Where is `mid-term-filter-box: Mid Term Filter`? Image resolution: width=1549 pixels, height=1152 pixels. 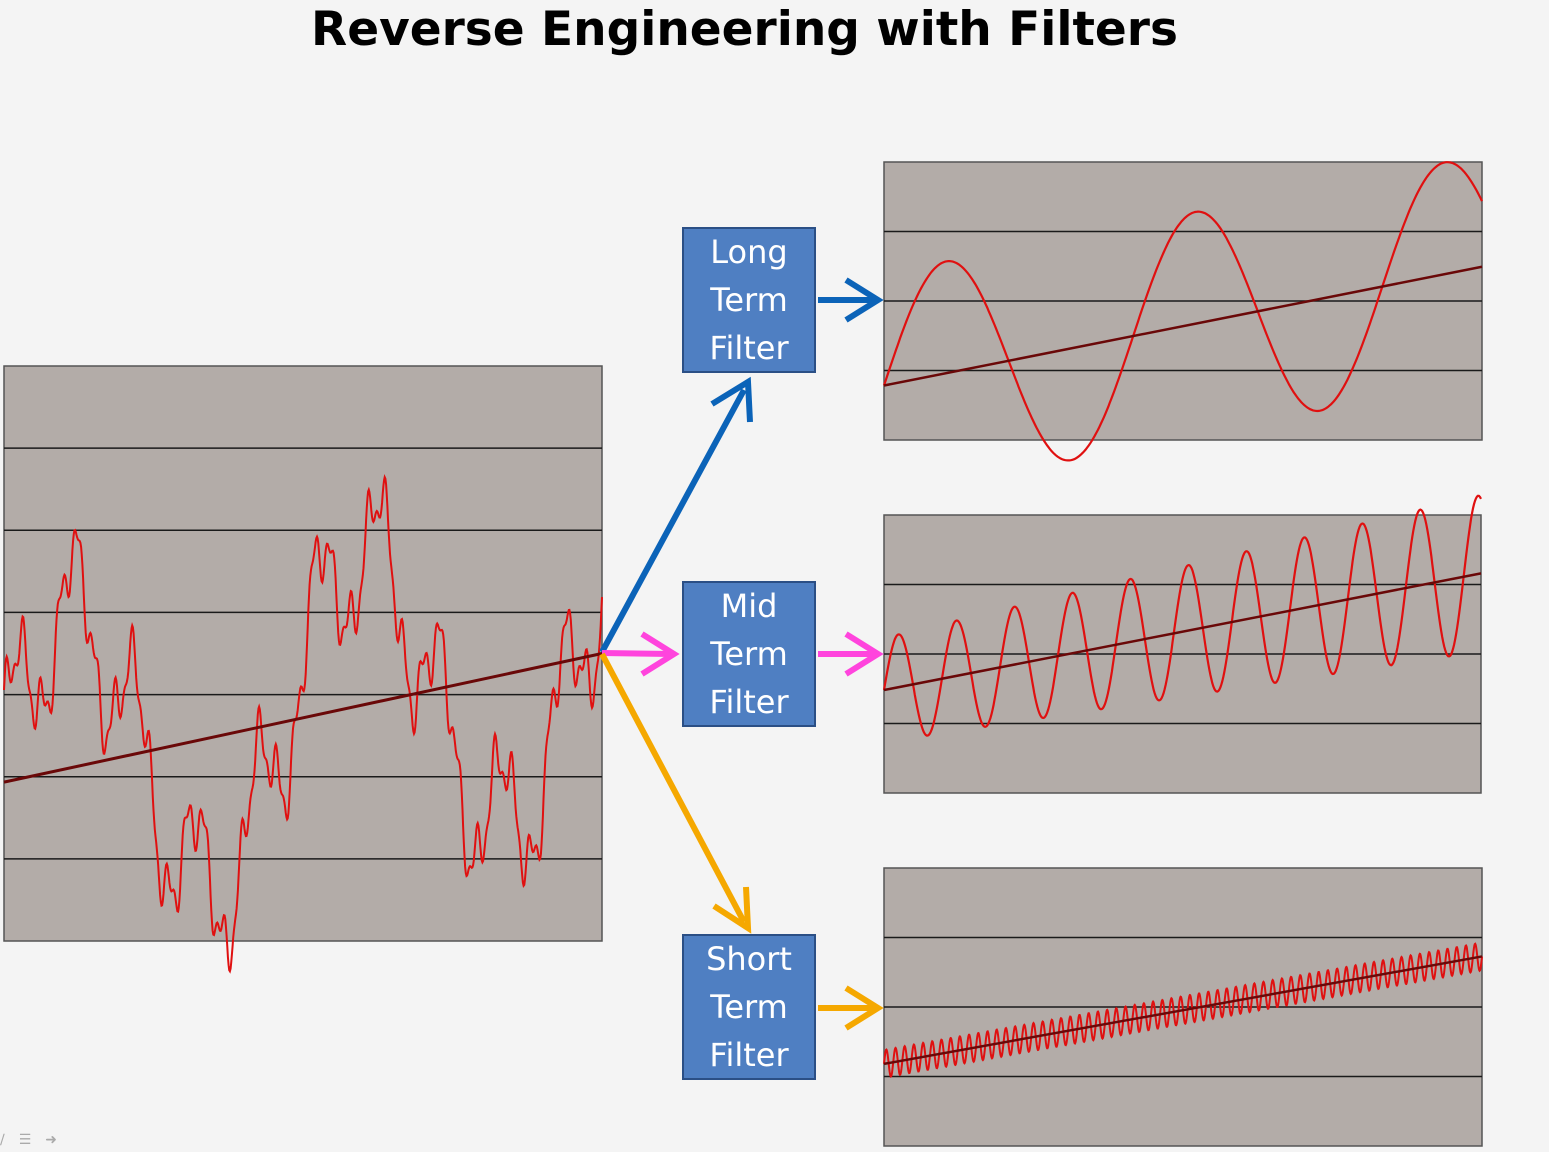
mid-term-filter-box: Mid Term Filter is located at coordinates (749, 654).